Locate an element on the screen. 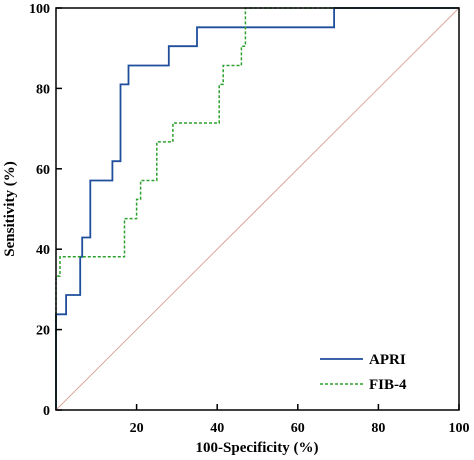  y-axis-title: Sensitivity (%) is located at coordinates (10, 208).